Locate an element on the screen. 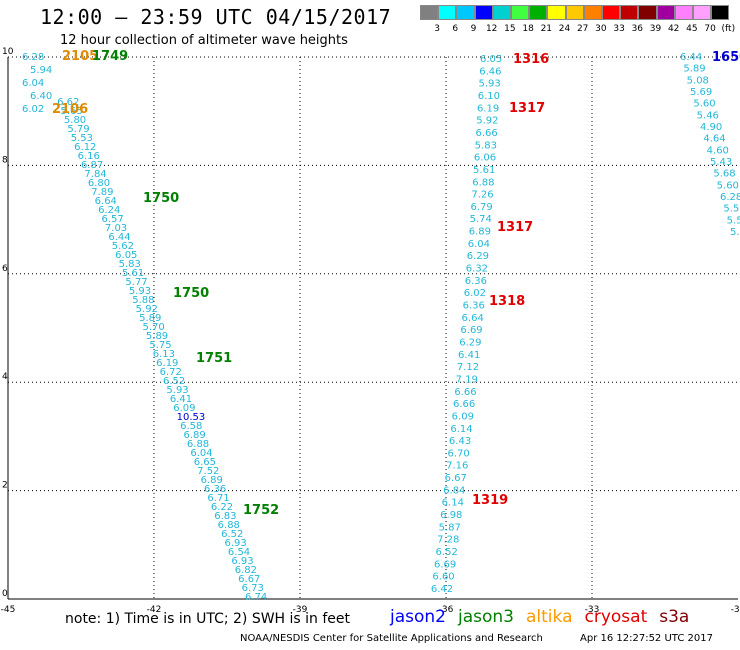  wave-height-label: 6.72 is located at coordinates (171, 372).